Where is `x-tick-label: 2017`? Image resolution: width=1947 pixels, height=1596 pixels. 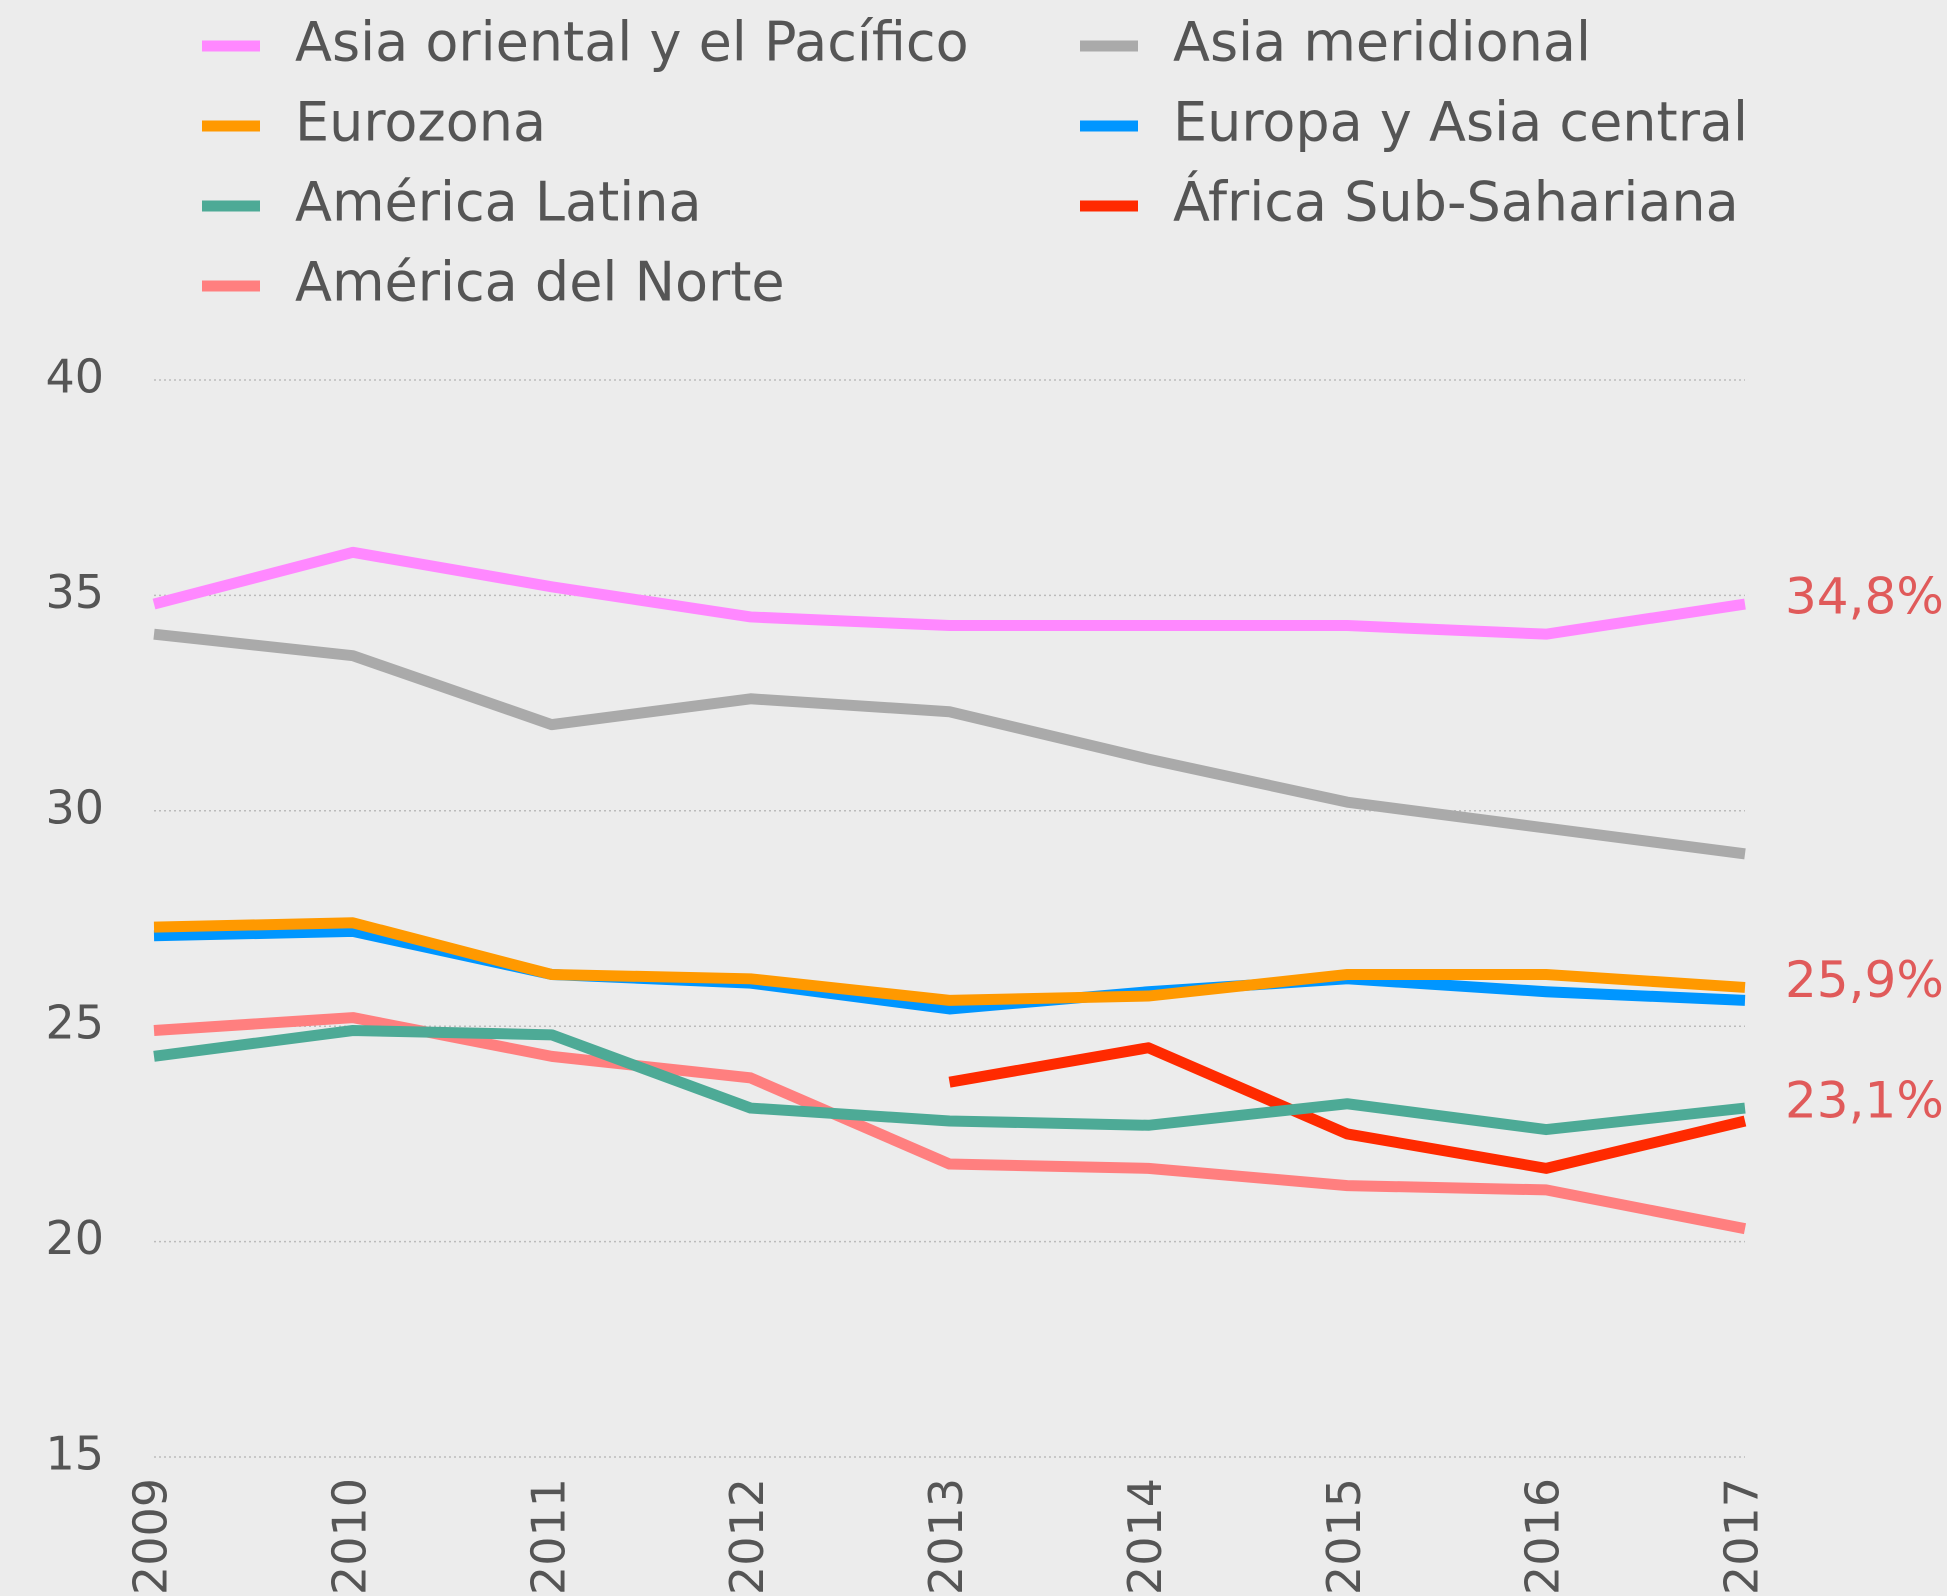 x-tick-label: 2017 is located at coordinates (1742, 1536).